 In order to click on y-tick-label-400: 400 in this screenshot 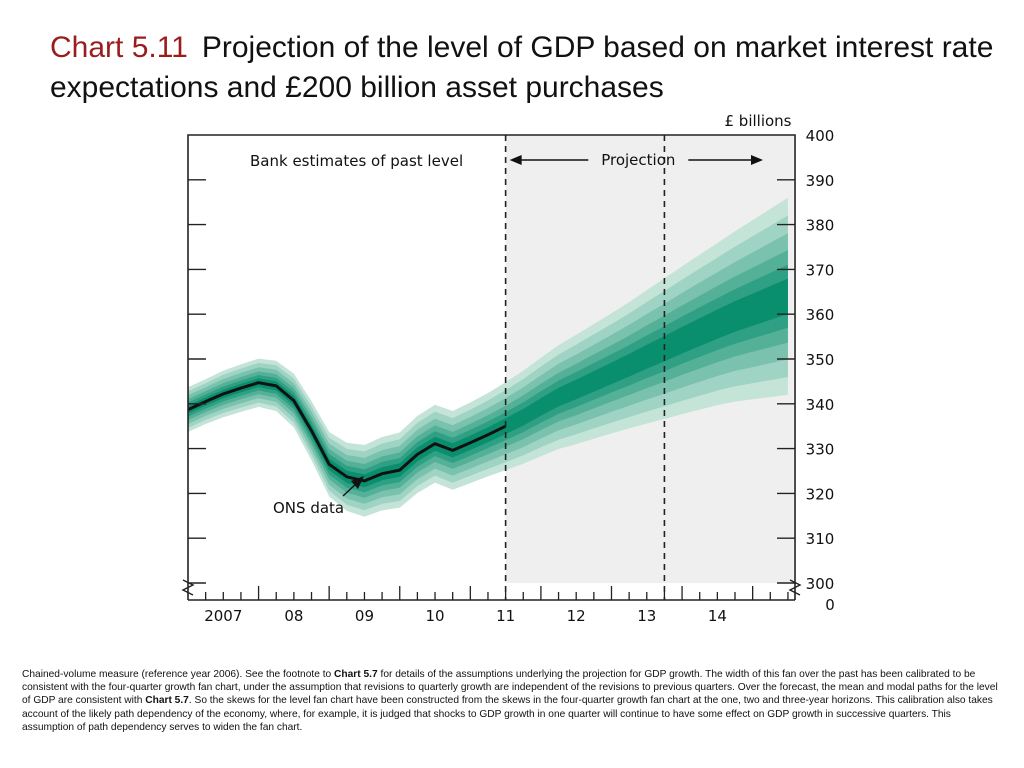, I will do `click(820, 136)`.